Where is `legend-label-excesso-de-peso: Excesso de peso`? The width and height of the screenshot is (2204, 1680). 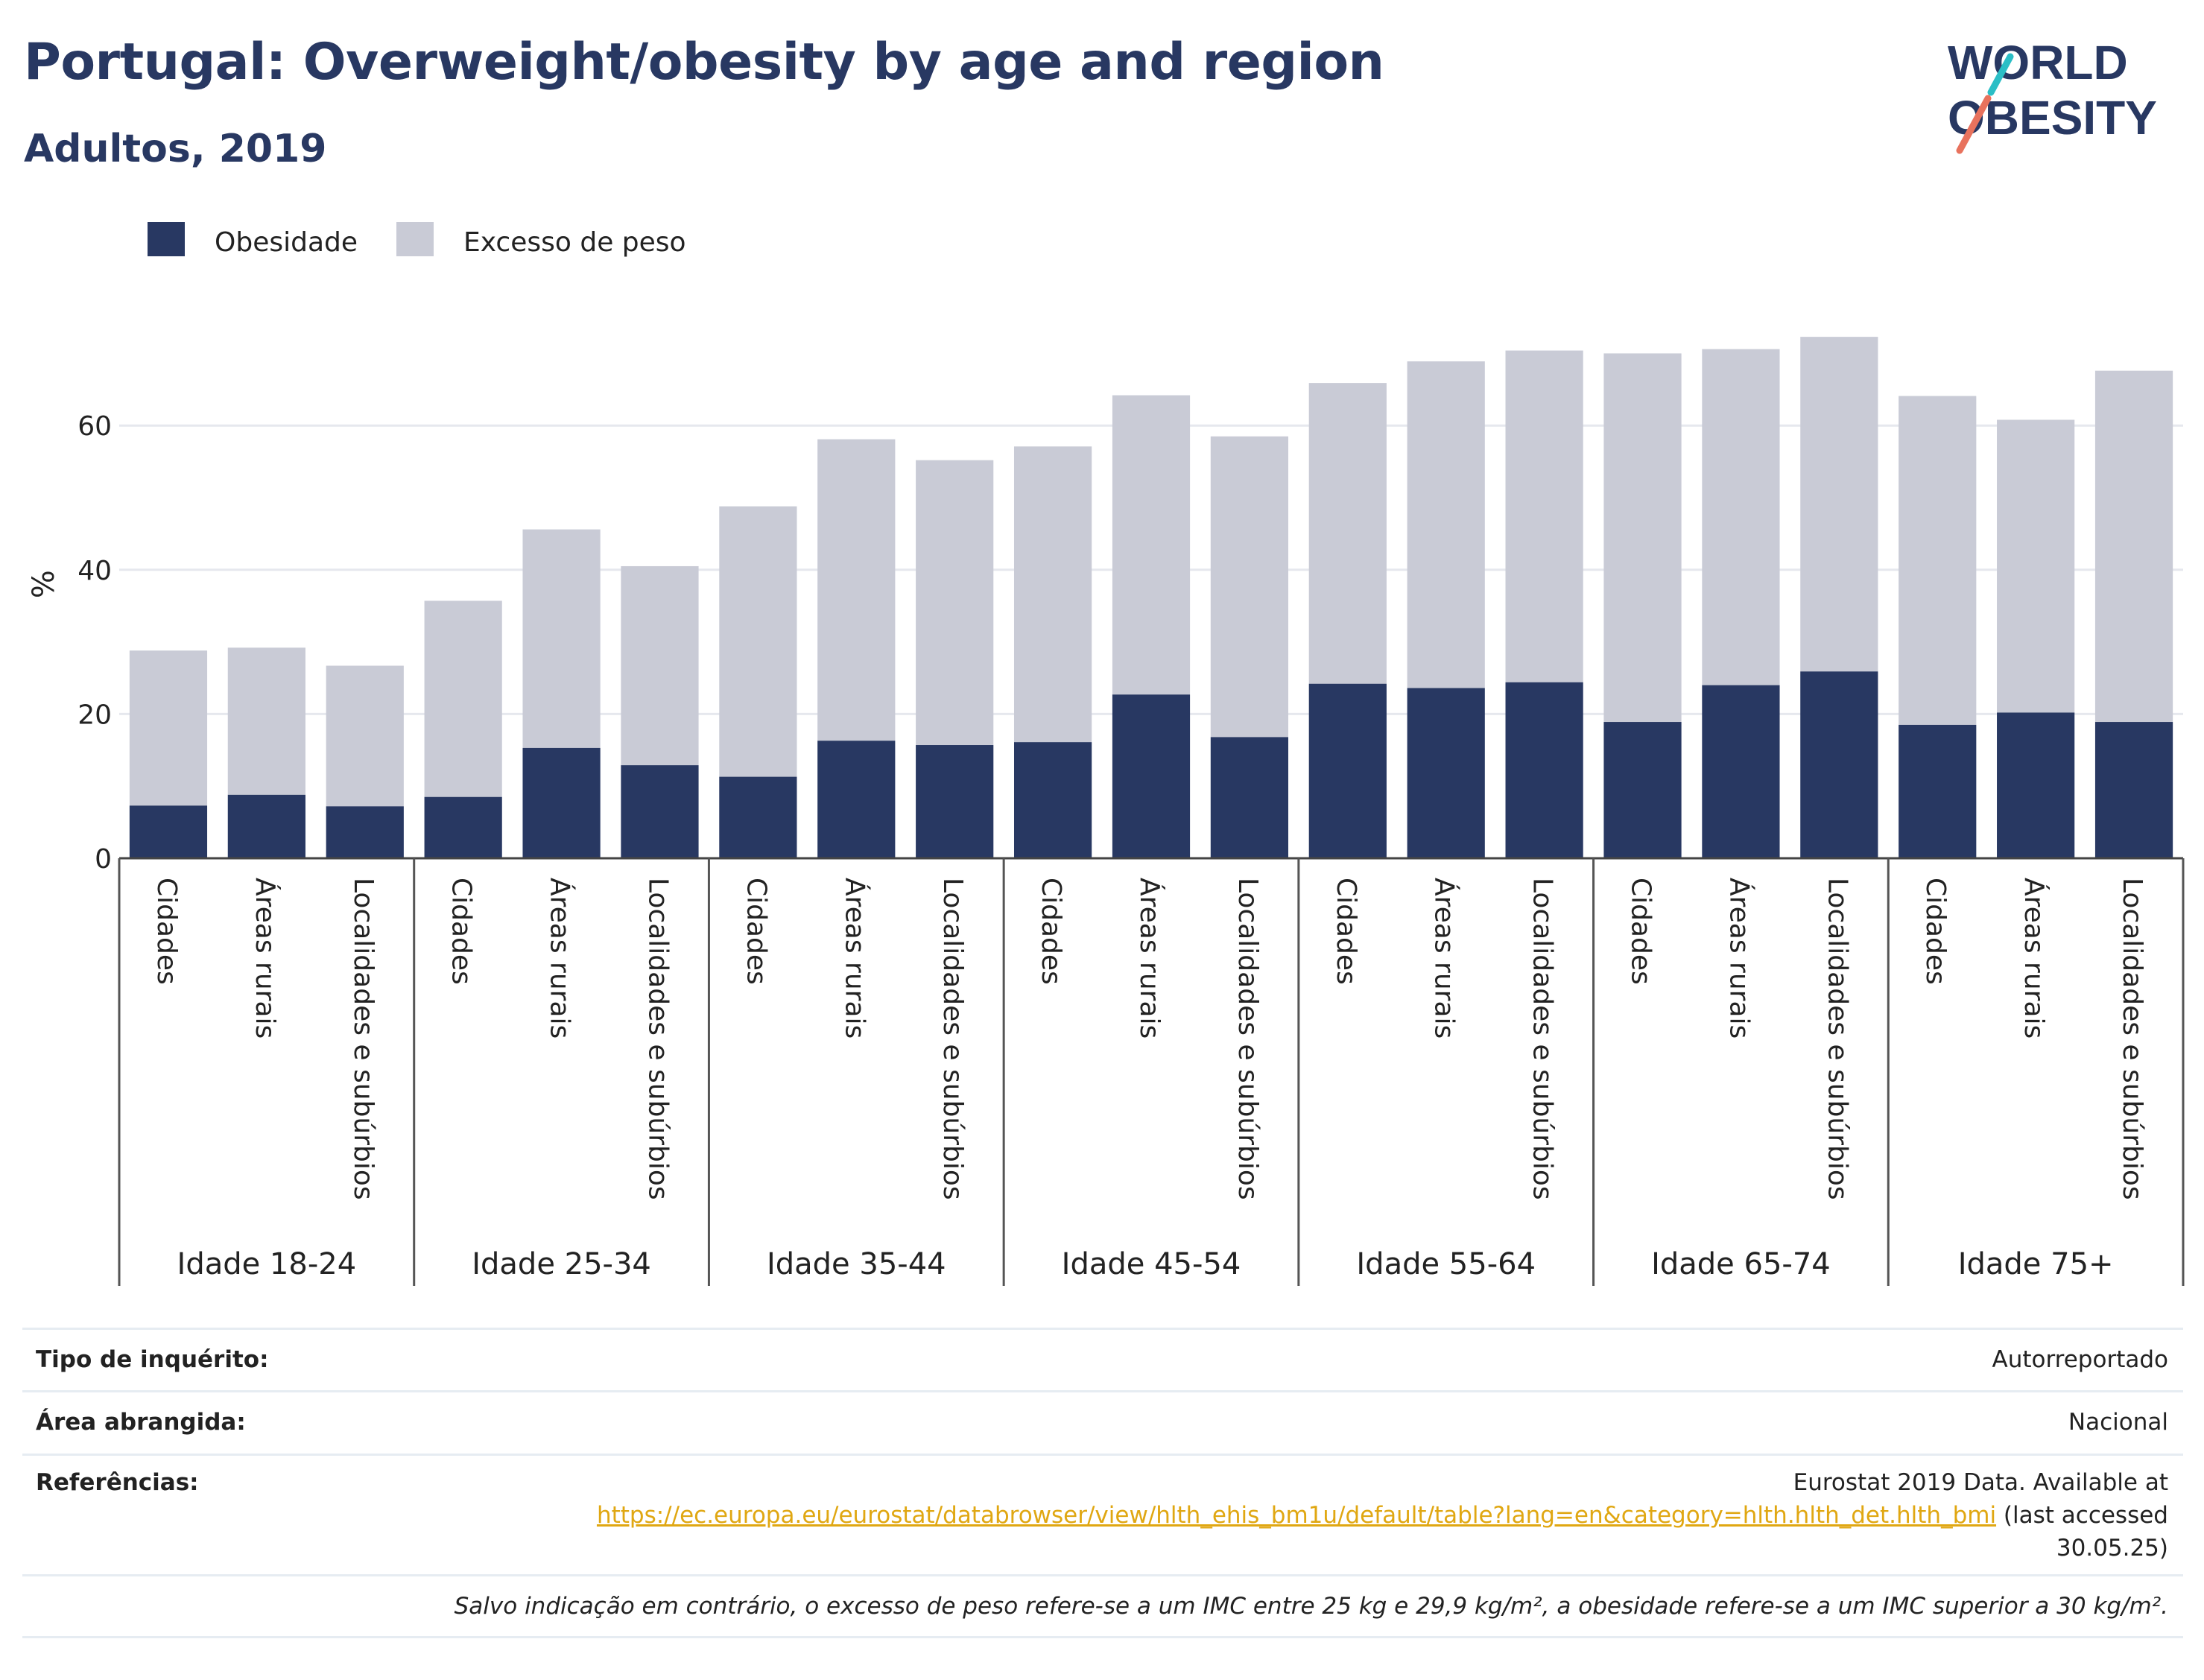 legend-label-excesso-de-peso: Excesso de peso is located at coordinates (574, 242).